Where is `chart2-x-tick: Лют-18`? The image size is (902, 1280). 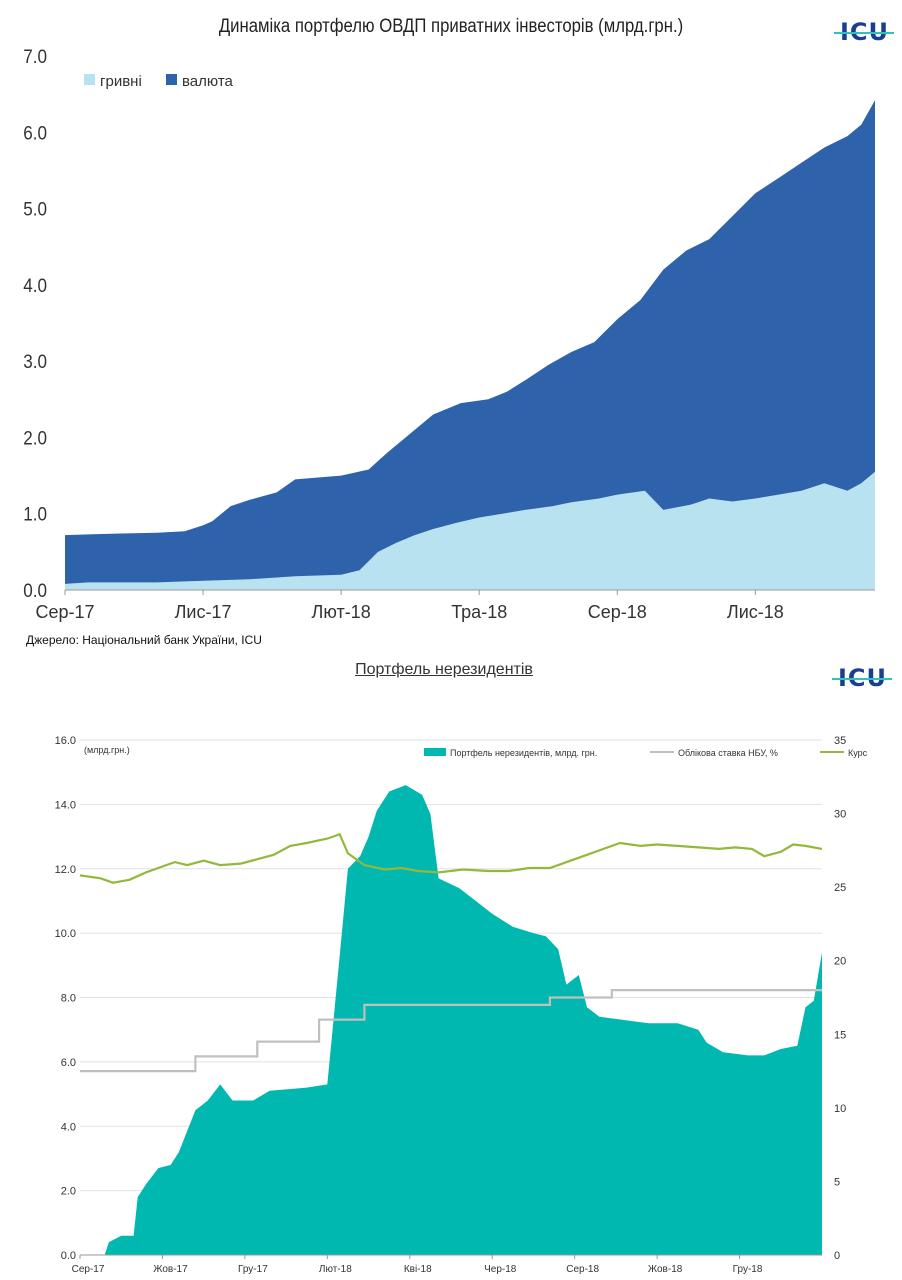
chart2-x-tick: Лют-18 is located at coordinates (335, 1269).